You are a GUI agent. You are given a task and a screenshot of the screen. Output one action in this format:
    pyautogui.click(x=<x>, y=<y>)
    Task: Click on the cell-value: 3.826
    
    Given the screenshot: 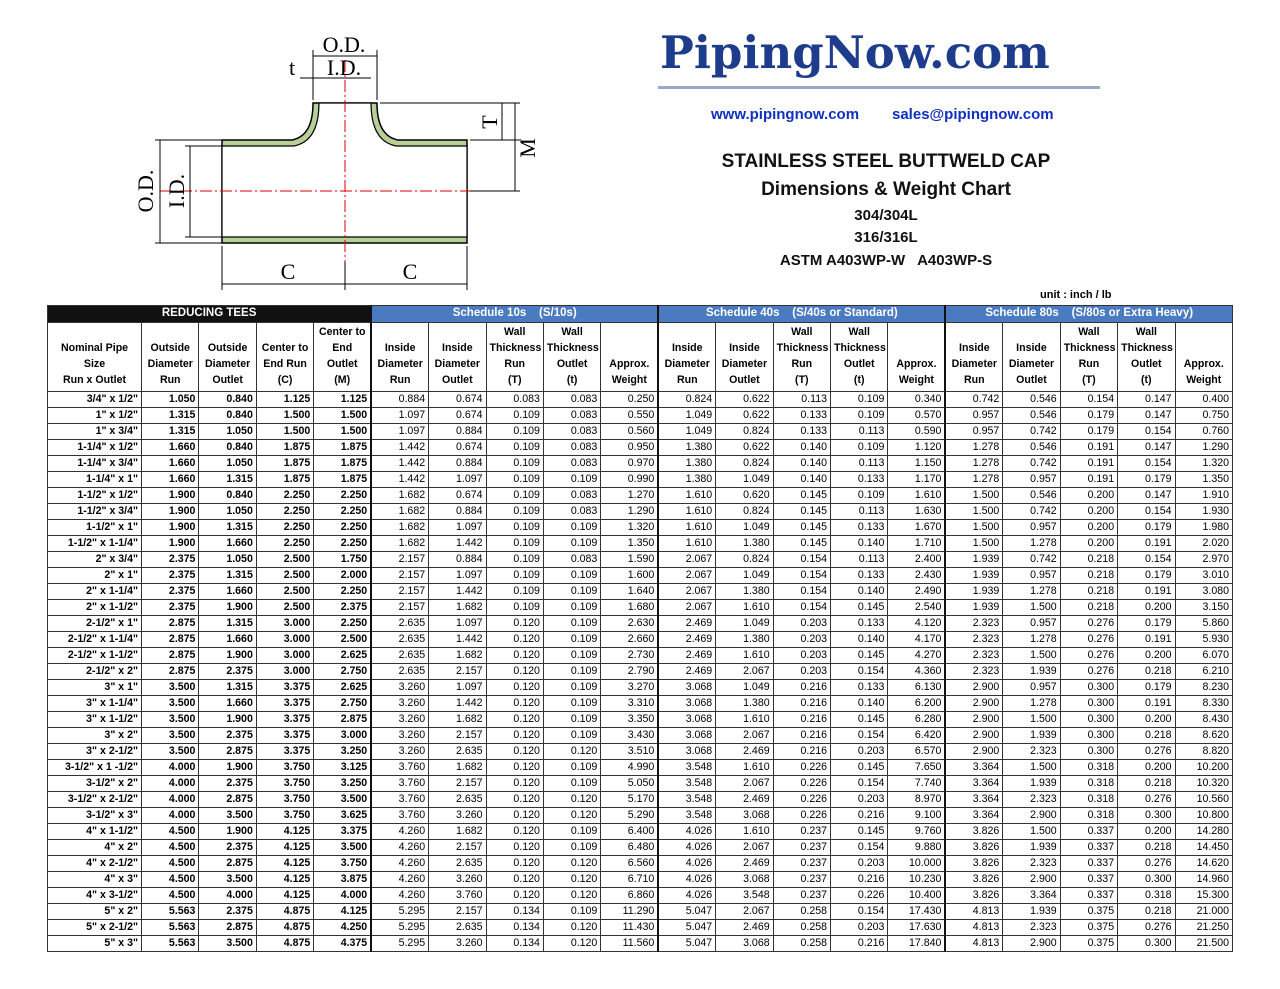 What is the action you would take?
    pyautogui.click(x=974, y=847)
    